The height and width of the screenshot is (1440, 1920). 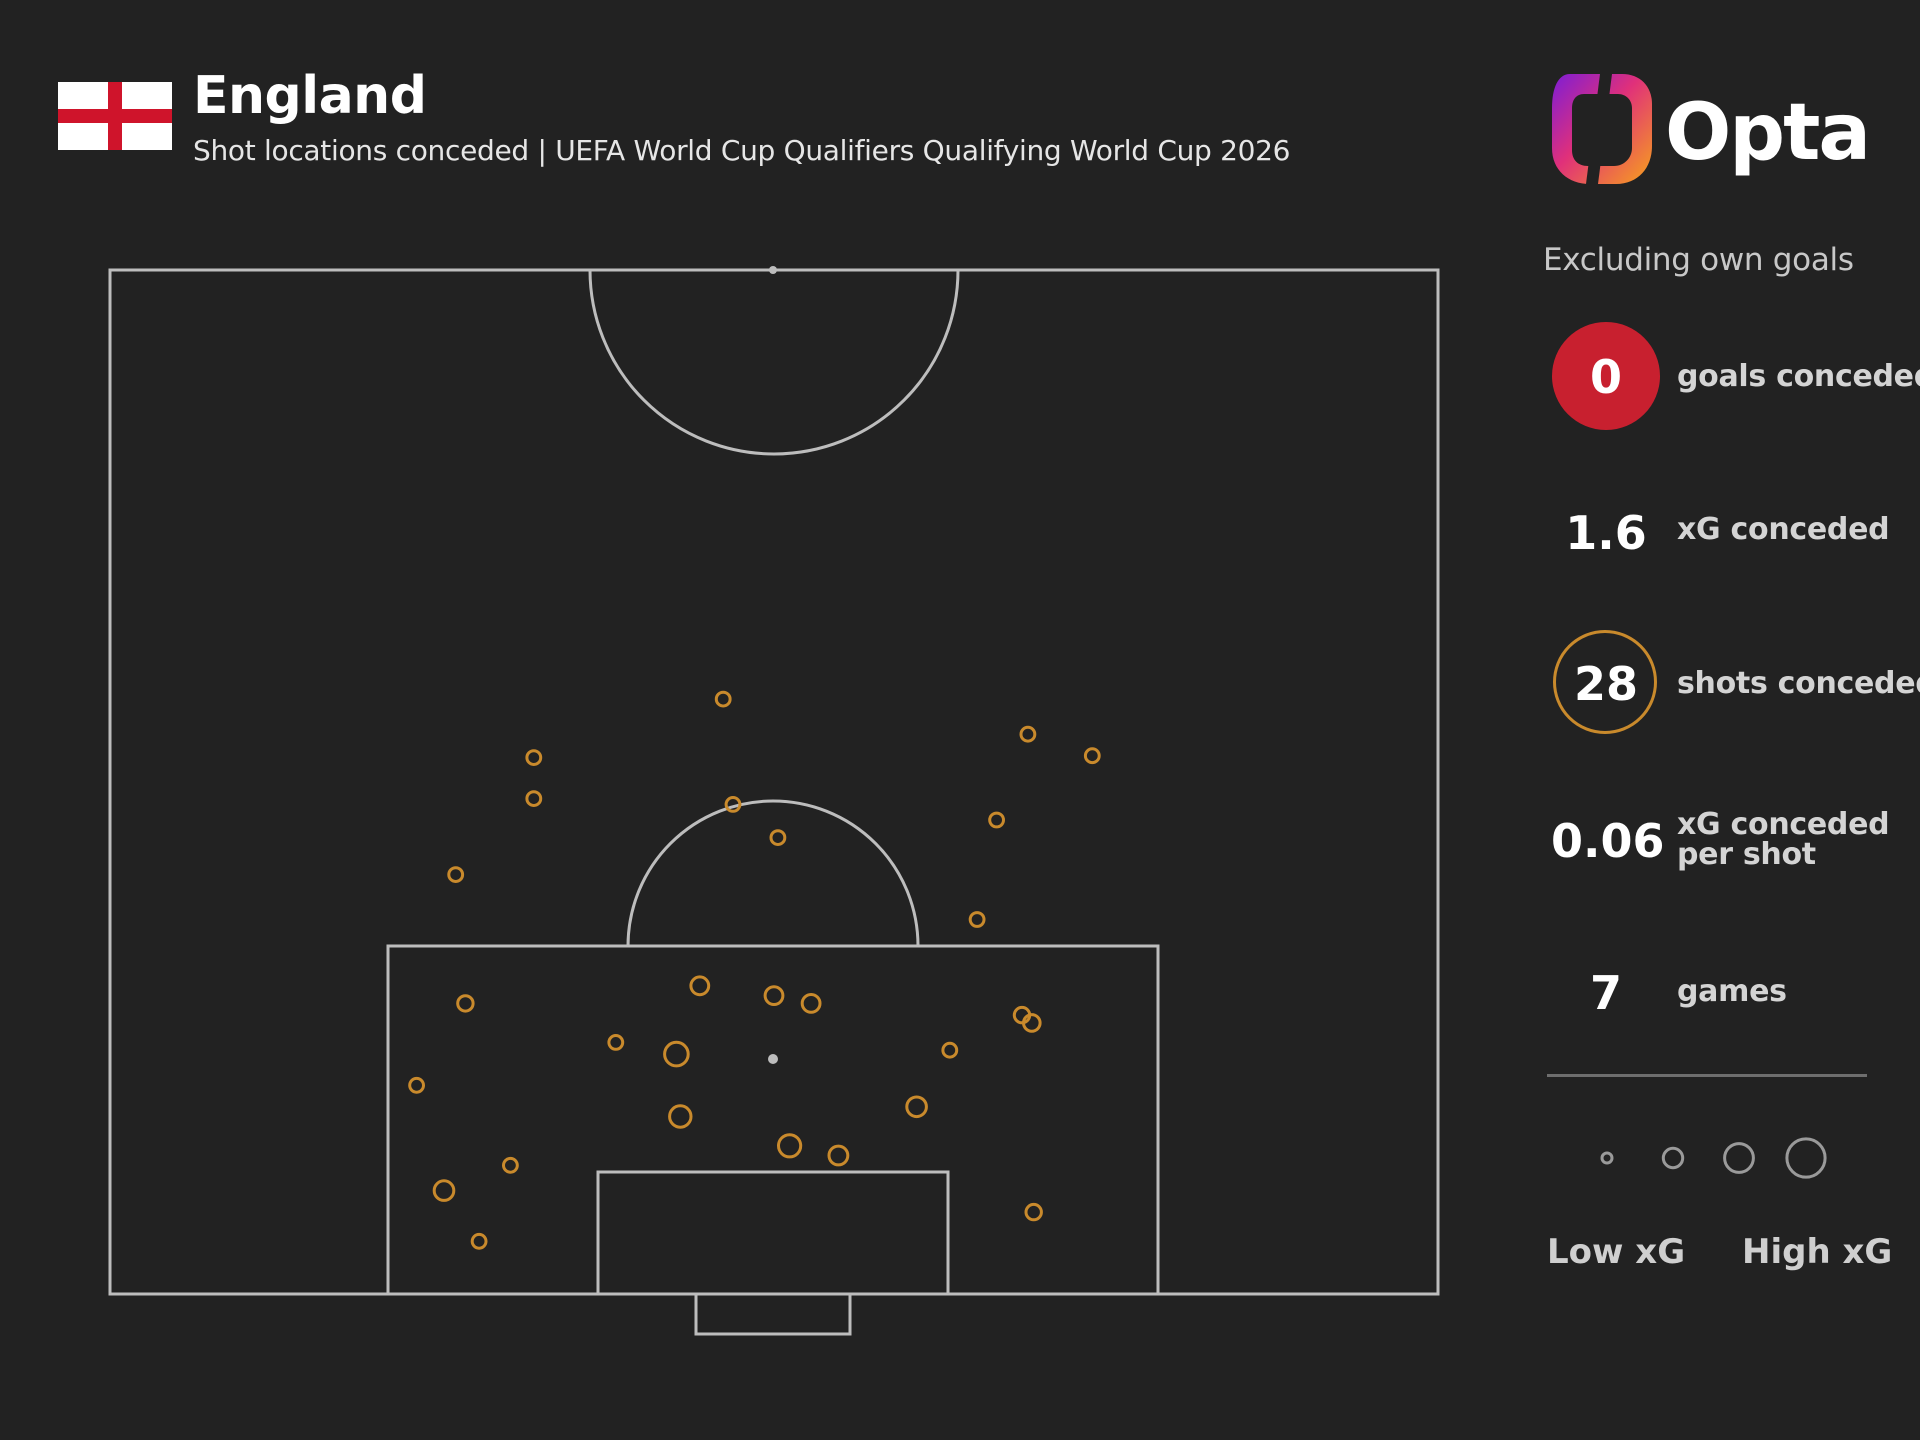 What do you see at coordinates (773, 1314) in the screenshot?
I see `goal` at bounding box center [773, 1314].